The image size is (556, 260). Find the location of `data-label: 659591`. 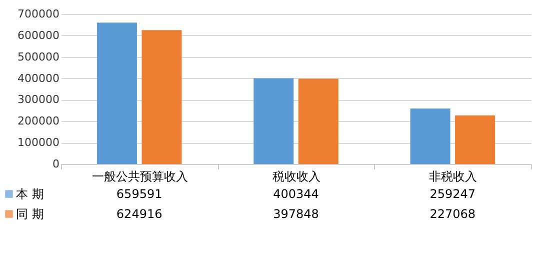

data-label: 659591 is located at coordinates (139, 194).